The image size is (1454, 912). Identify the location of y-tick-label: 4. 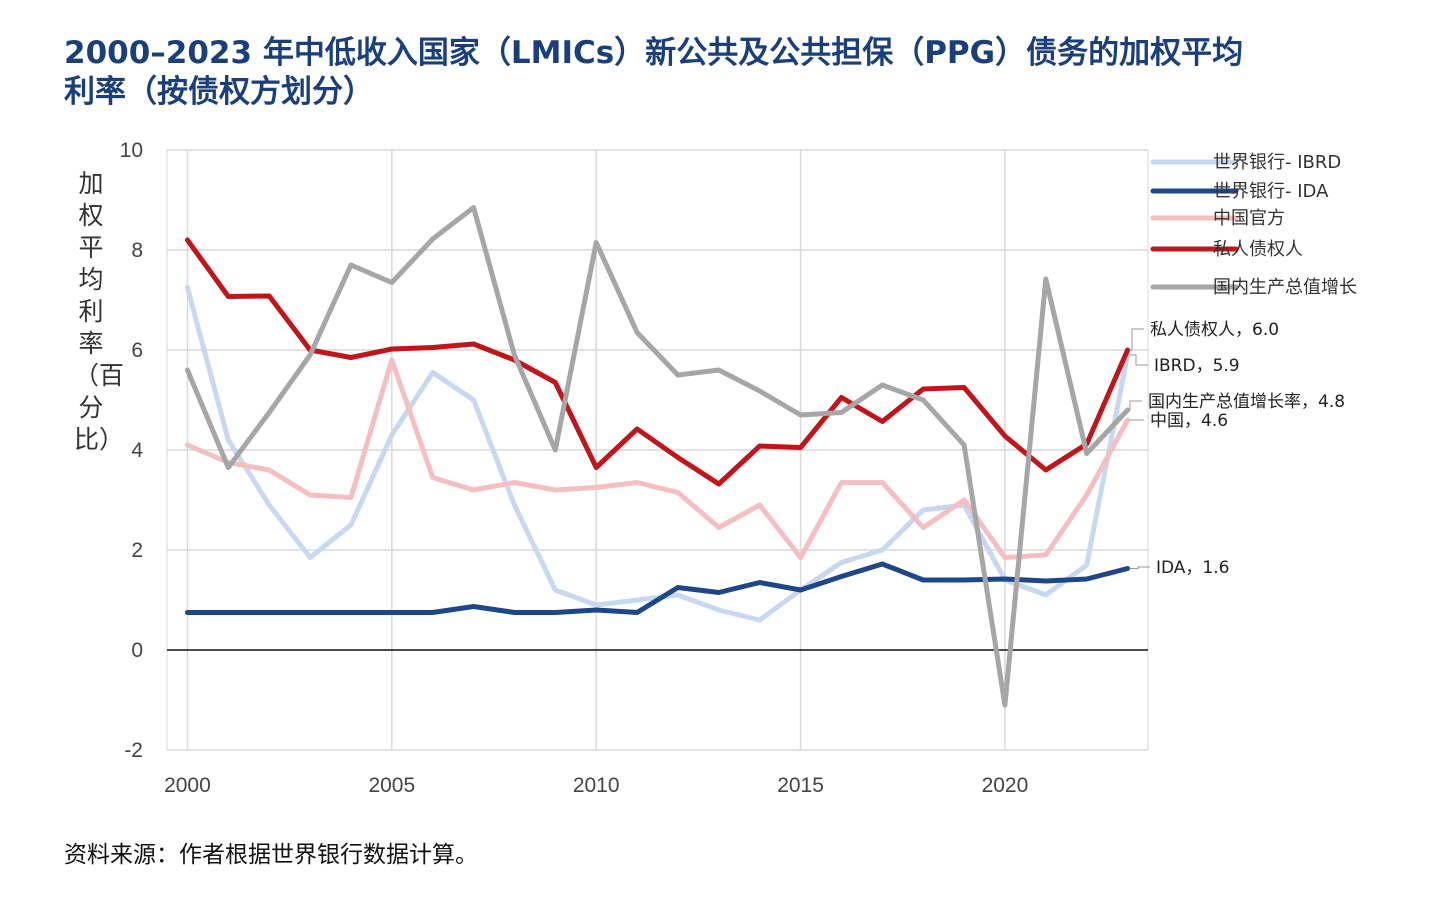
(137, 450).